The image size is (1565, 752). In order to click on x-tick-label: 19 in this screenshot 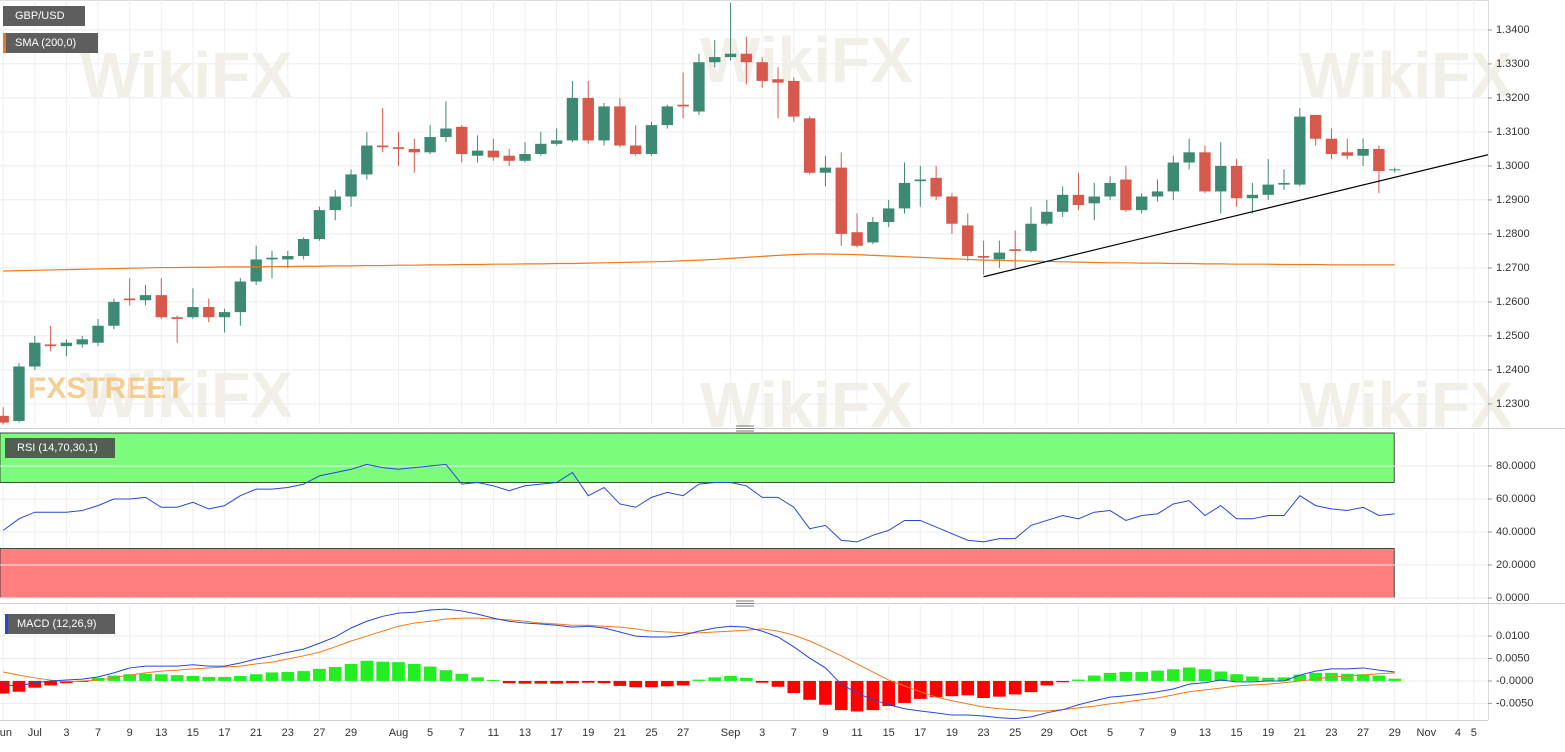, I will do `click(588, 733)`.